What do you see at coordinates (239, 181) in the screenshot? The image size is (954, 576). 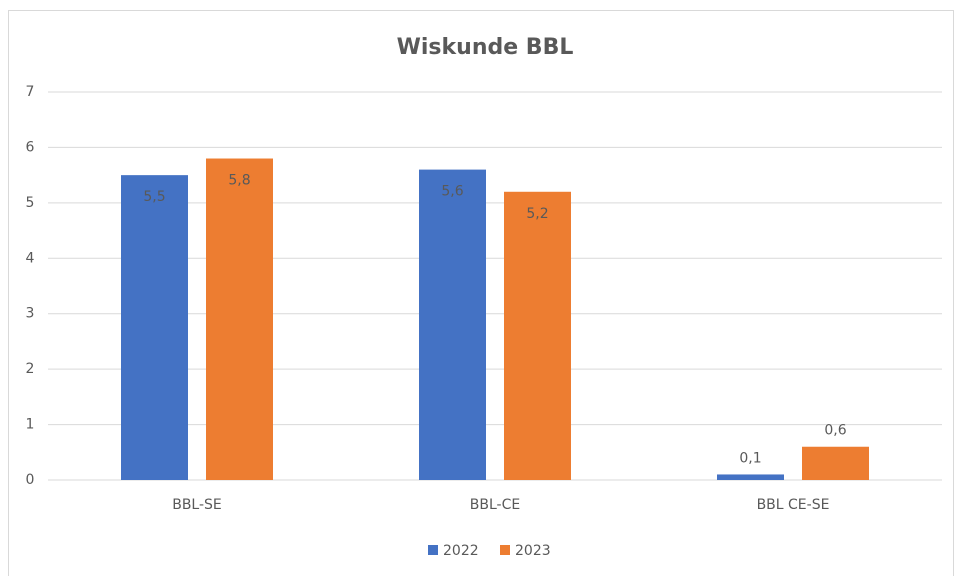 I see `data-label: 5,8` at bounding box center [239, 181].